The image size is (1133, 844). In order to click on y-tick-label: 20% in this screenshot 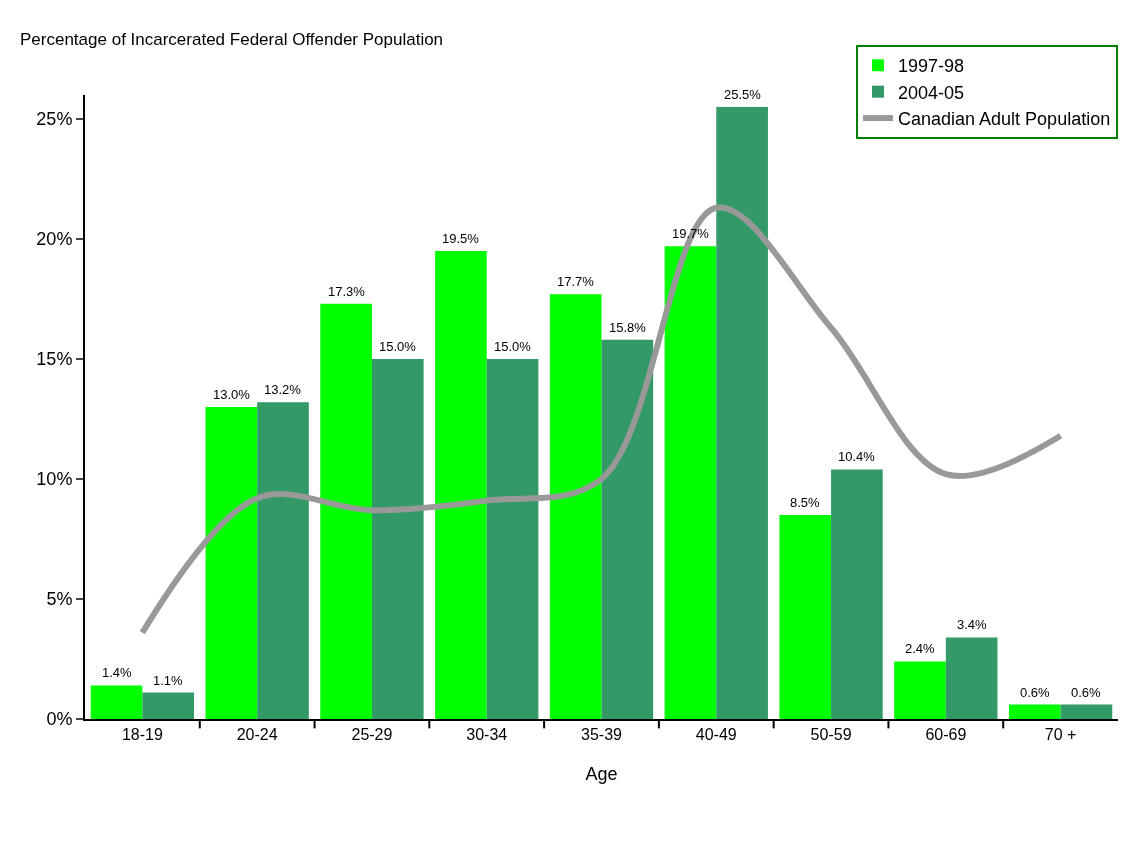, I will do `click(54, 239)`.